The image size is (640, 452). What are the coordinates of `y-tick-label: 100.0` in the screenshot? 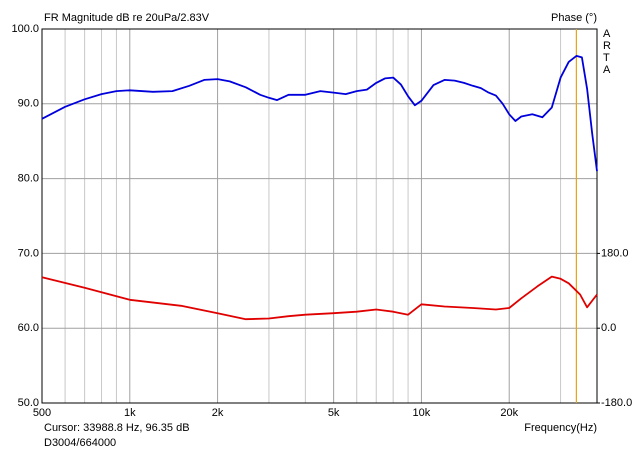 It's located at (25, 29).